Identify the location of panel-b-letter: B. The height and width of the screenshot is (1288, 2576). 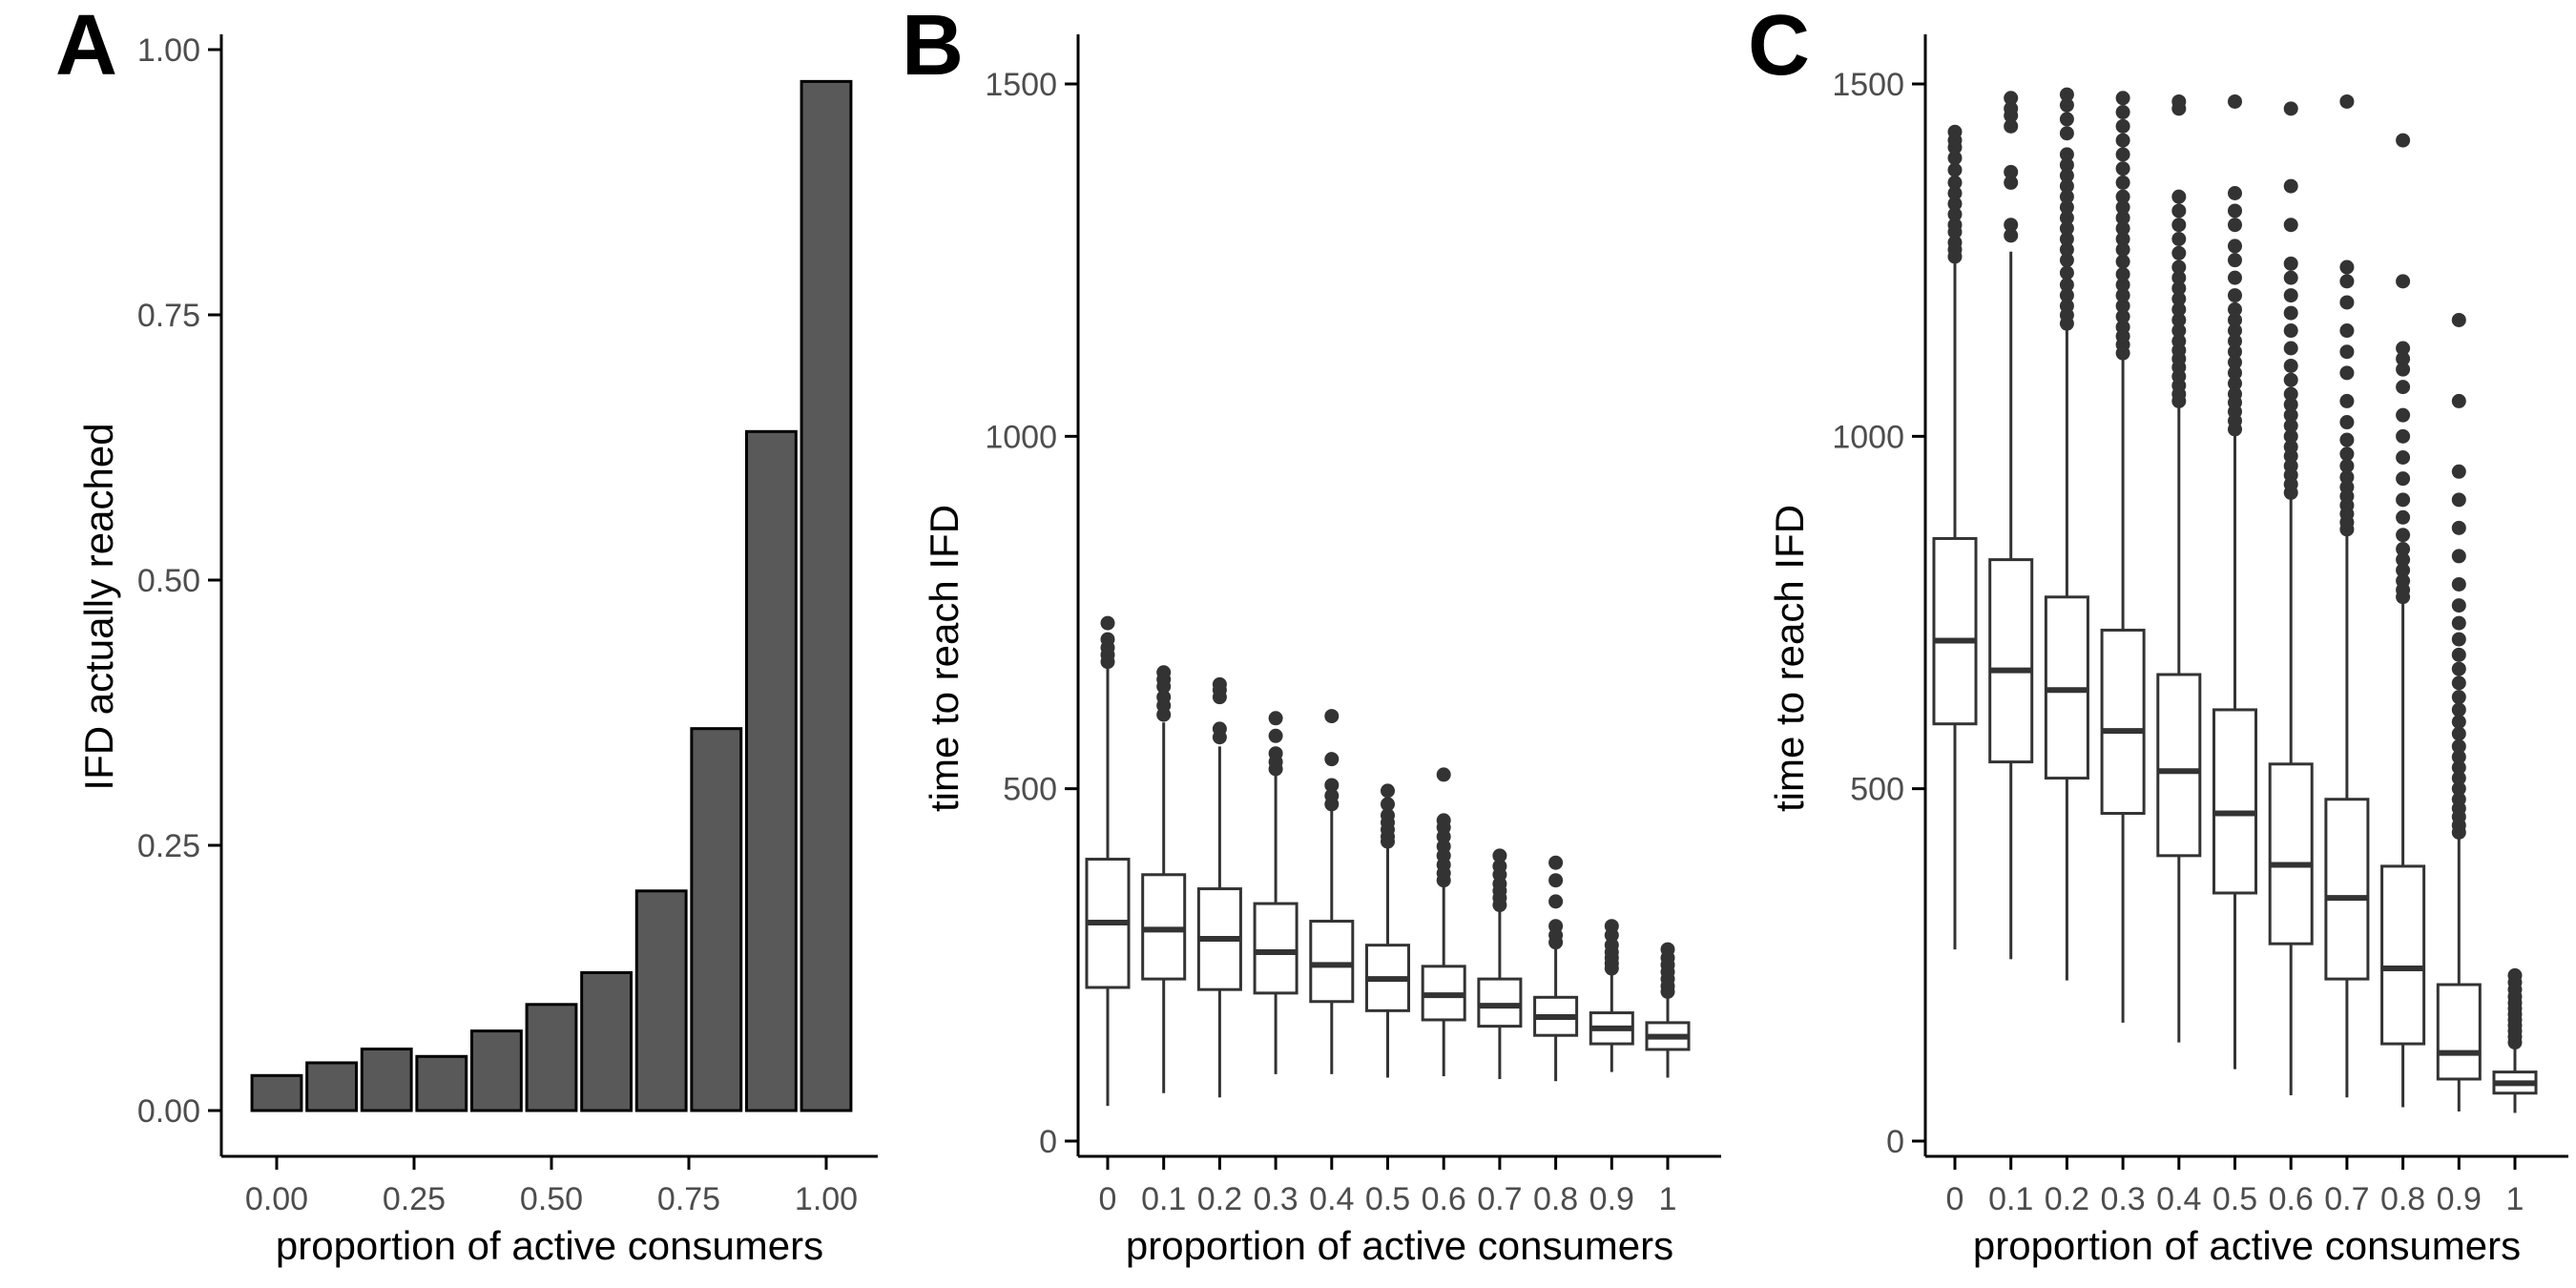
(933, 46).